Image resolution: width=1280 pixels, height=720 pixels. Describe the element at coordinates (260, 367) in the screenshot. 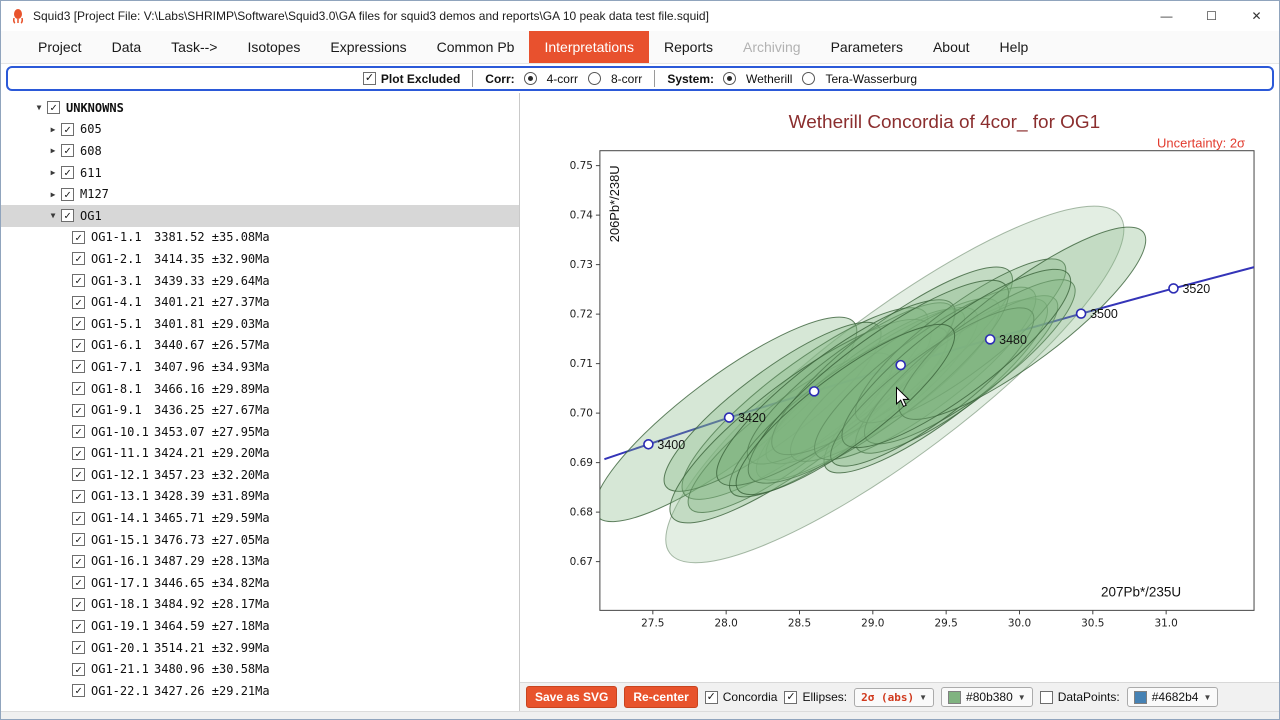

I see `tree-row-og1-7-1: ✓ OG1-7.1 3407.96 ±34.93Ma` at that location.